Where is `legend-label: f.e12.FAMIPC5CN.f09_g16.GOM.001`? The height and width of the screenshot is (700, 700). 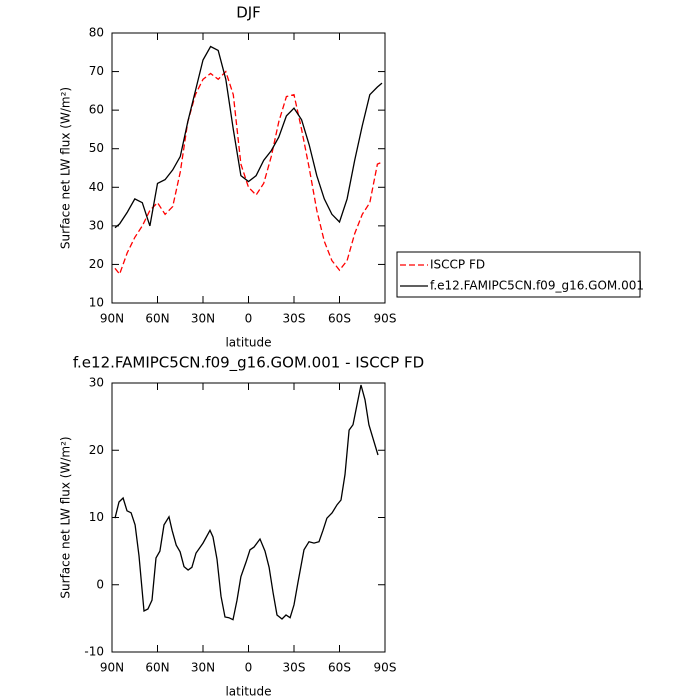 legend-label: f.e12.FAMIPC5CN.f09_g16.GOM.001 is located at coordinates (537, 286).